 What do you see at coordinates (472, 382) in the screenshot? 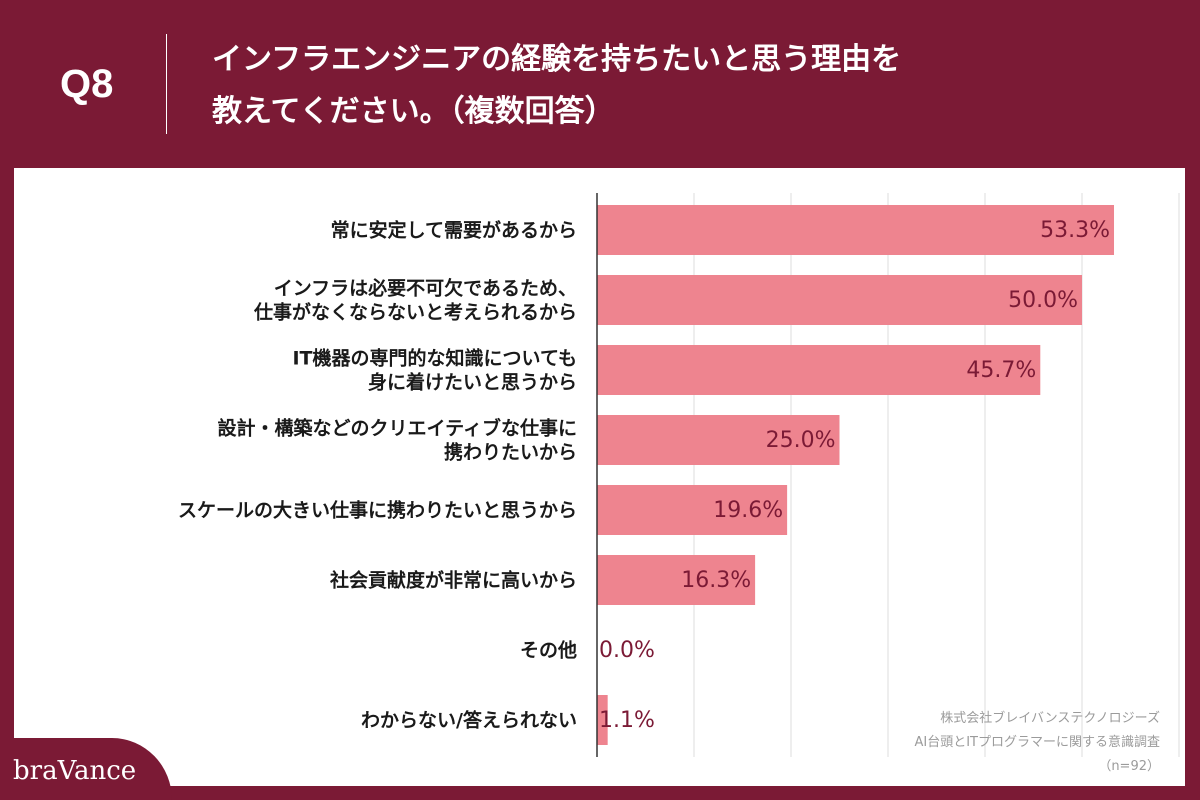
I see `category-label: 身に着けたいと思うから` at bounding box center [472, 382].